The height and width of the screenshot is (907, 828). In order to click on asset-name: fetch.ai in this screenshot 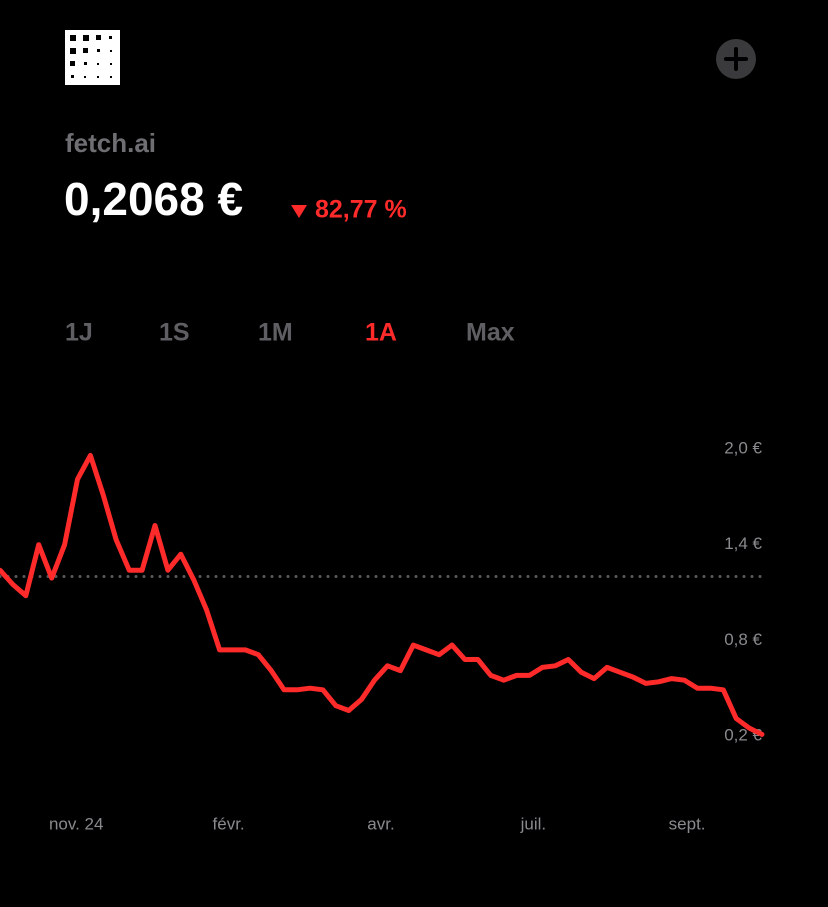, I will do `click(110, 143)`.